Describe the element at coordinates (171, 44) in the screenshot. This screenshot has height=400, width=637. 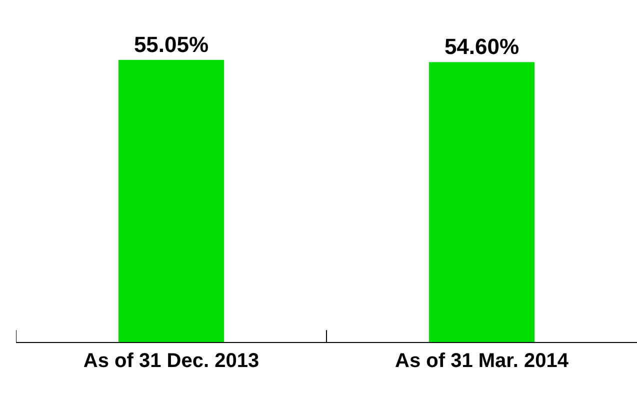
I see `data-label: 55.05%` at that location.